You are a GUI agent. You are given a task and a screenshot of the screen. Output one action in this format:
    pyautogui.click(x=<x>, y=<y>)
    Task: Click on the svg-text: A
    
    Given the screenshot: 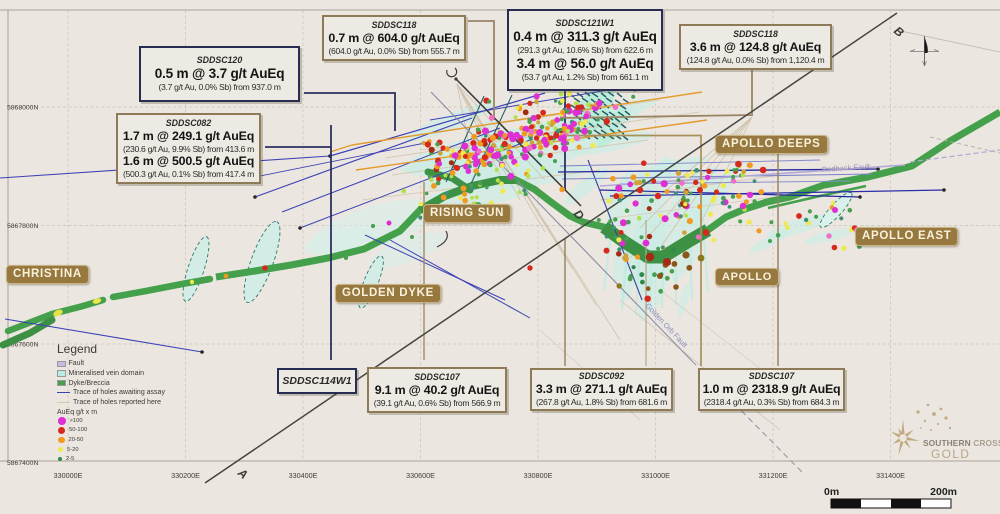 What is the action you would take?
    pyautogui.click(x=242, y=473)
    